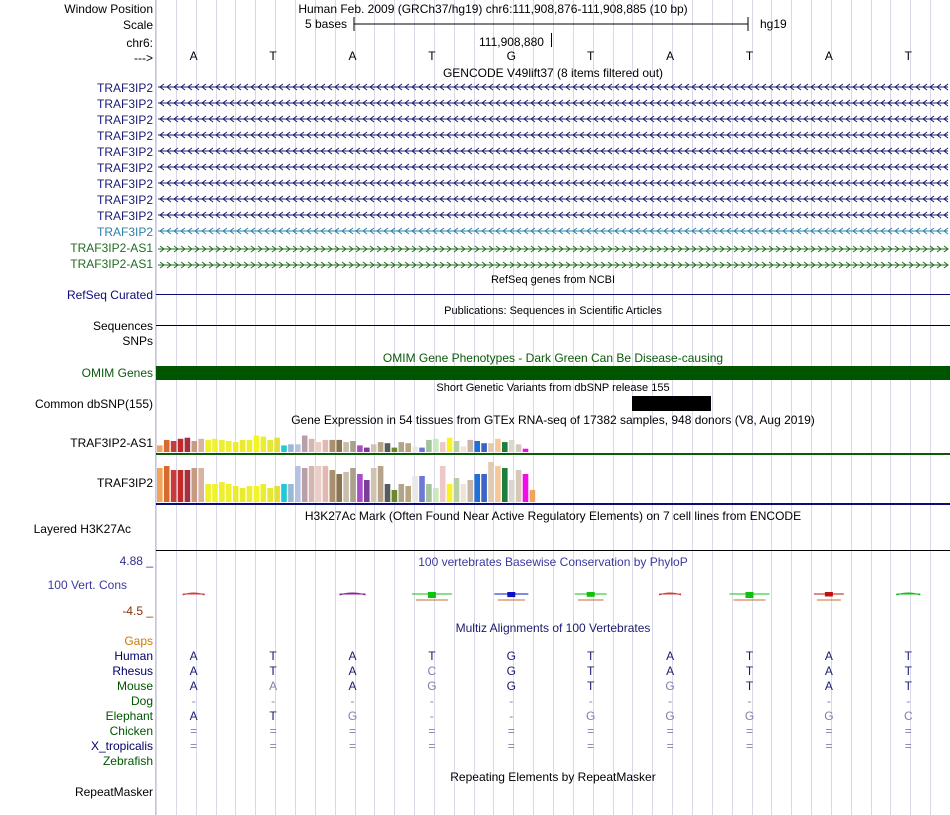 The image size is (950, 815). What do you see at coordinates (122, 326) in the screenshot?
I see `sequences-label: Sequences` at bounding box center [122, 326].